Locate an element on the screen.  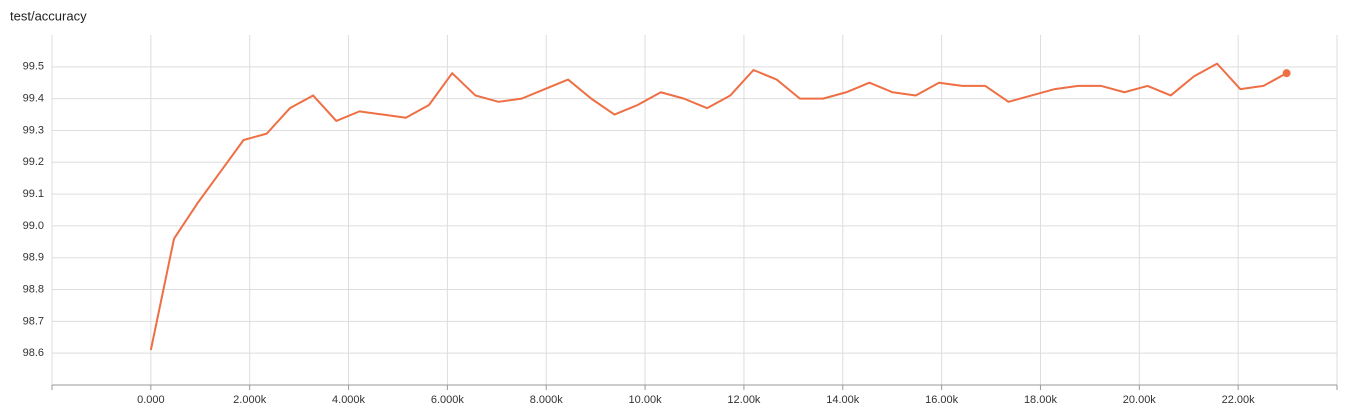
x-tick-label: 18.00k is located at coordinates (1041, 400).